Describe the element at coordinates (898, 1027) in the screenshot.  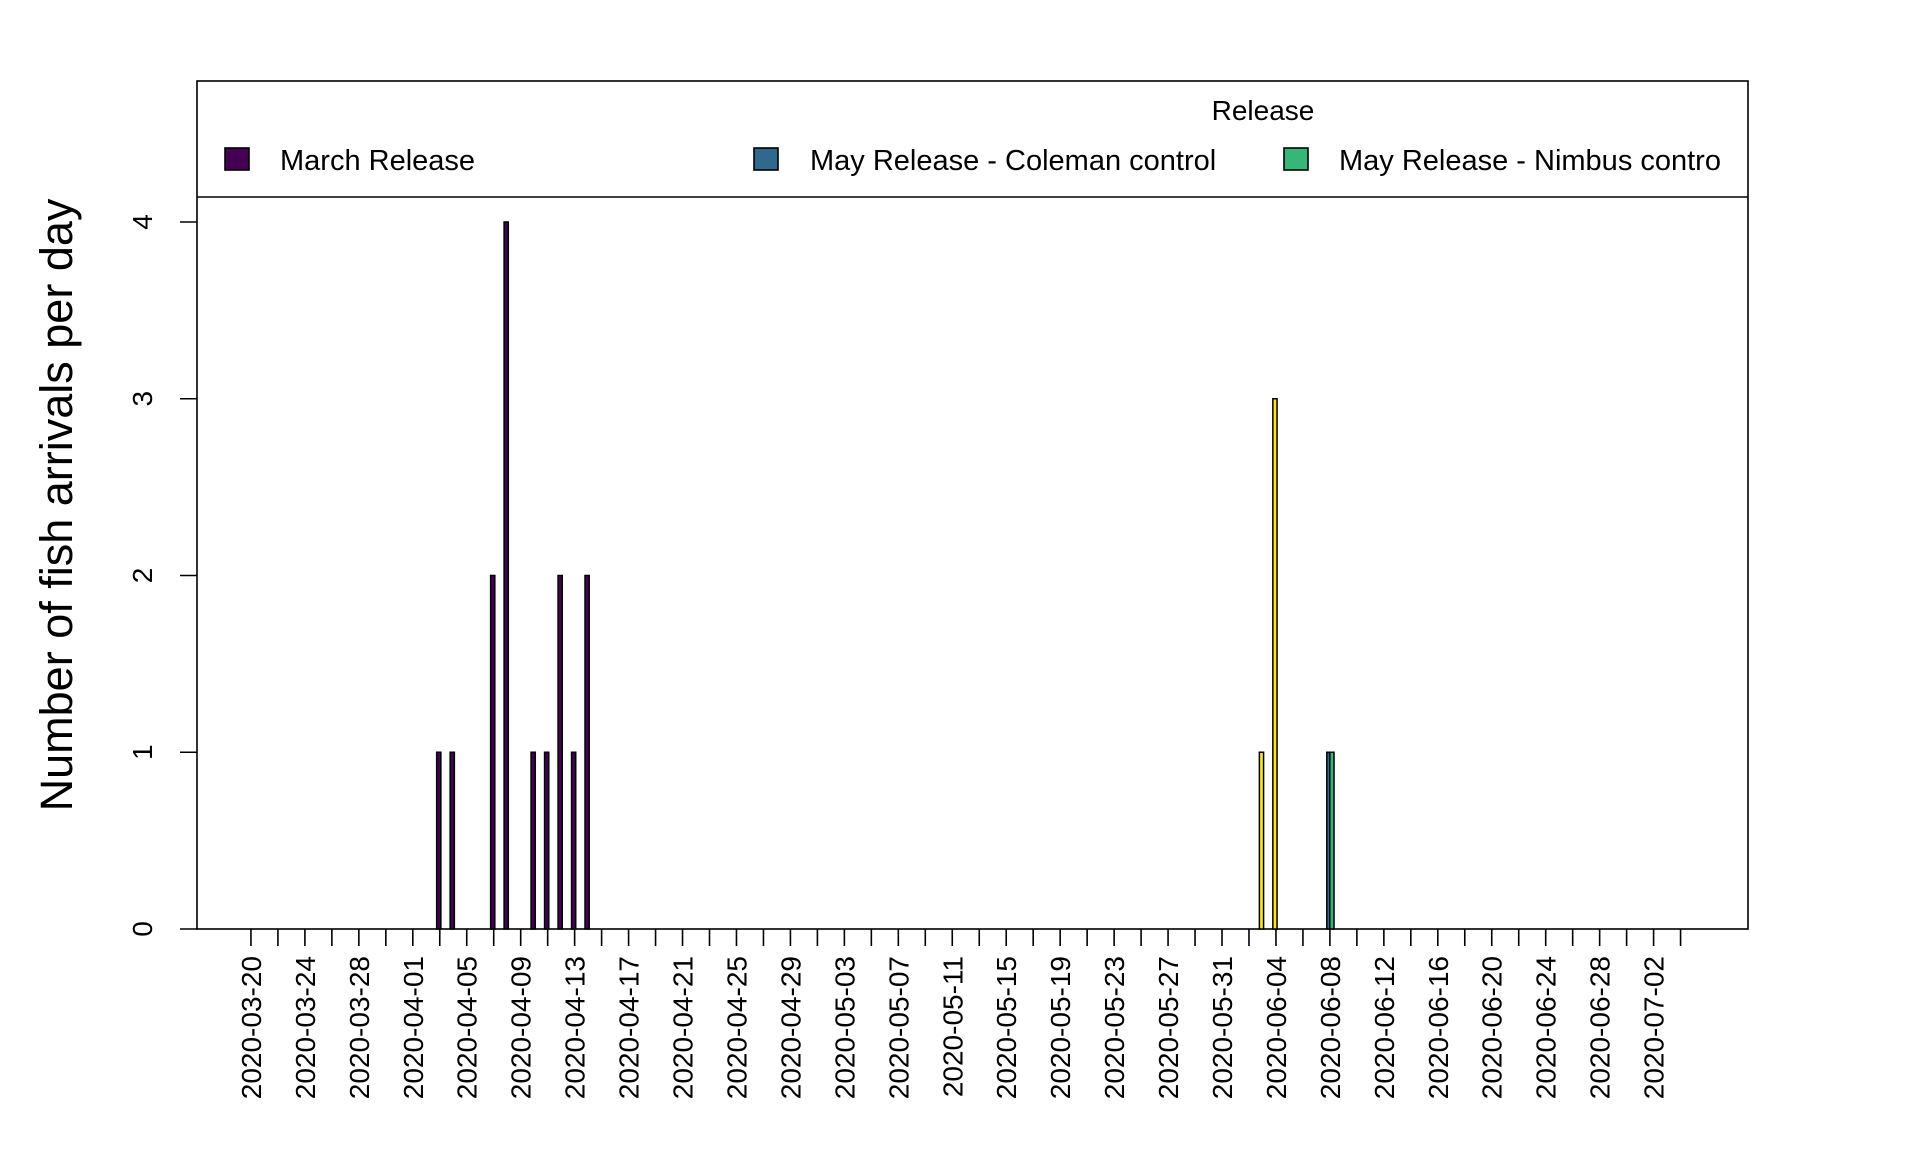
I see `x-tick-label: 2020-05-07` at that location.